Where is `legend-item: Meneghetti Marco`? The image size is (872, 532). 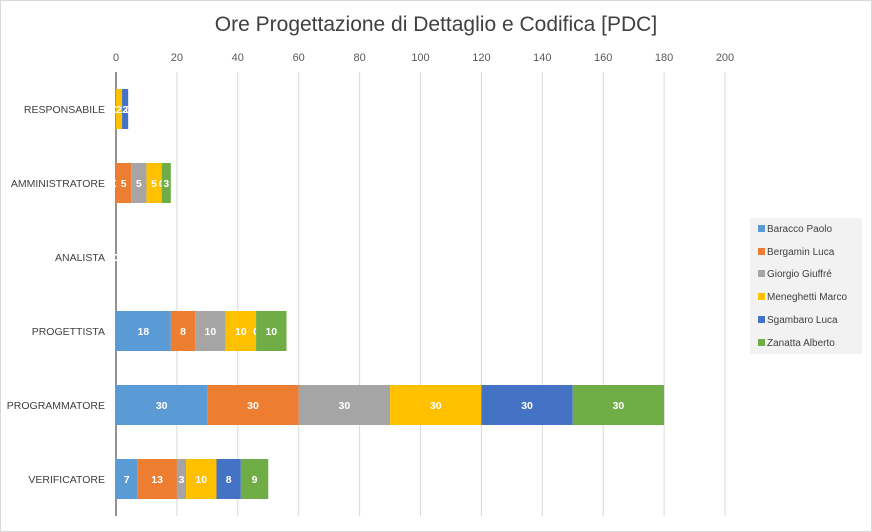 legend-item: Meneghetti Marco is located at coordinates (802, 297).